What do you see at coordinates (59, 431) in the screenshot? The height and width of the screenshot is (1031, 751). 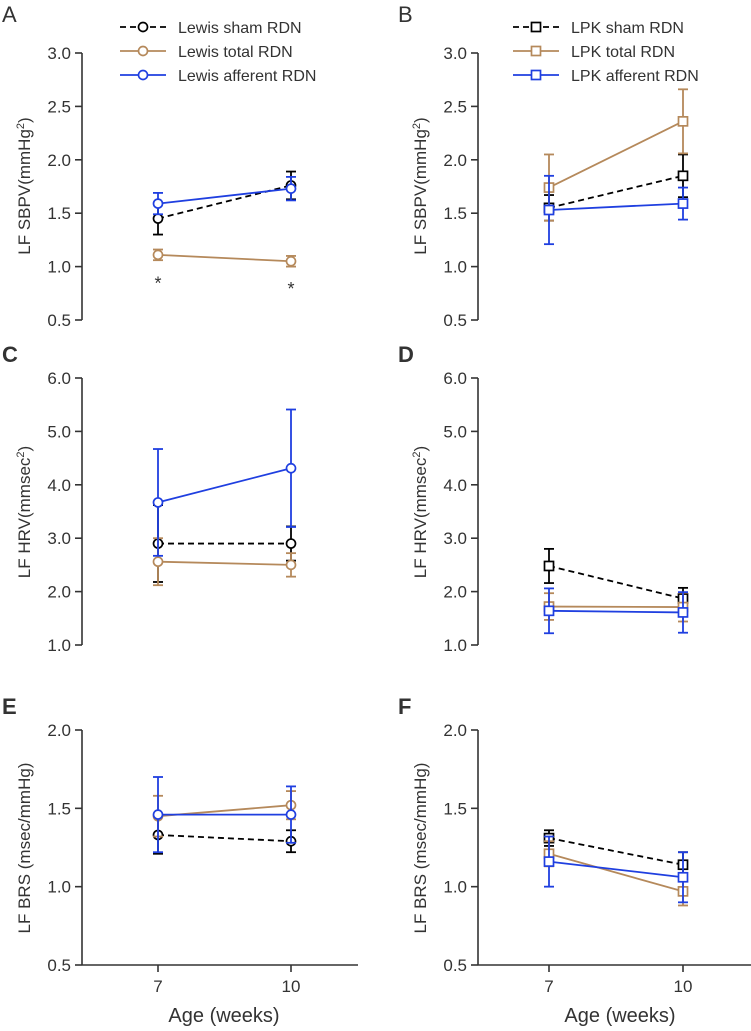 I see `y-tick-label: 5.0` at bounding box center [59, 431].